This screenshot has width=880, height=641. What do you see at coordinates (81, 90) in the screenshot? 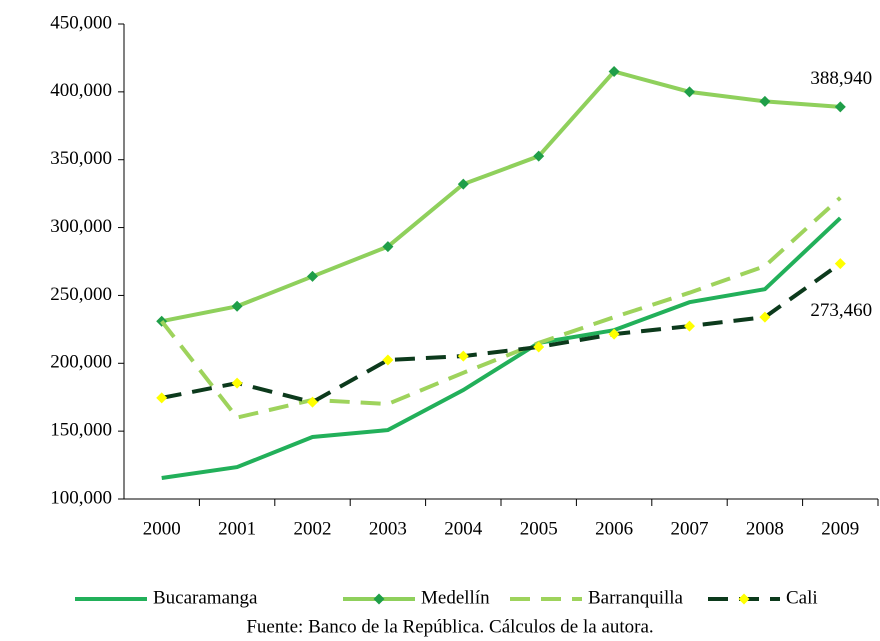
I see `y-tick-label: 400,000` at bounding box center [81, 90].